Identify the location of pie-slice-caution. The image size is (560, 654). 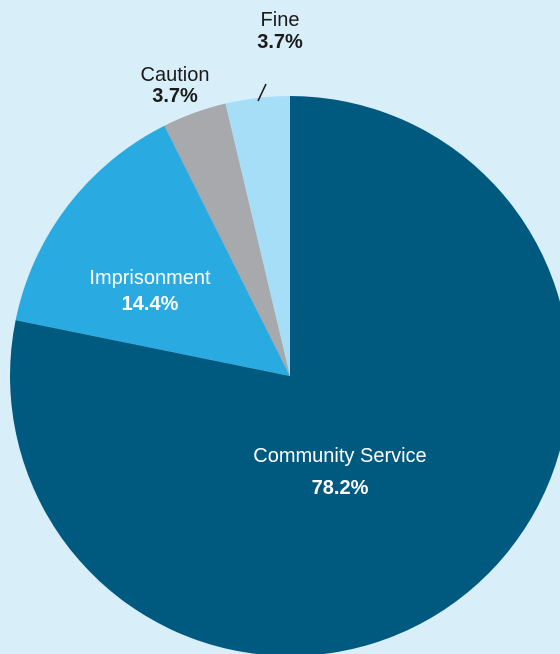
(227, 239).